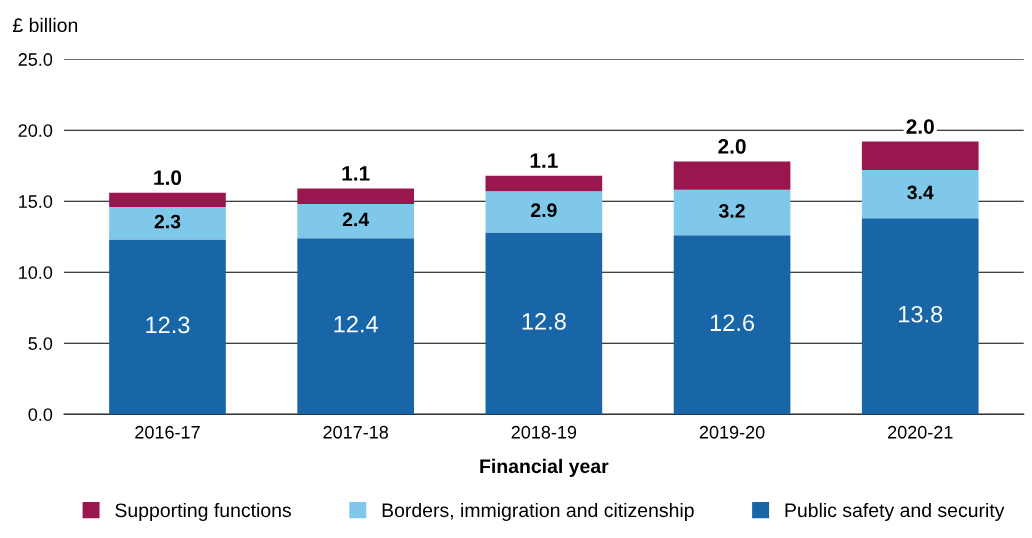 Image resolution: width=1032 pixels, height=538 pixels. I want to click on y-tick-label: 15.0, so click(36, 201).